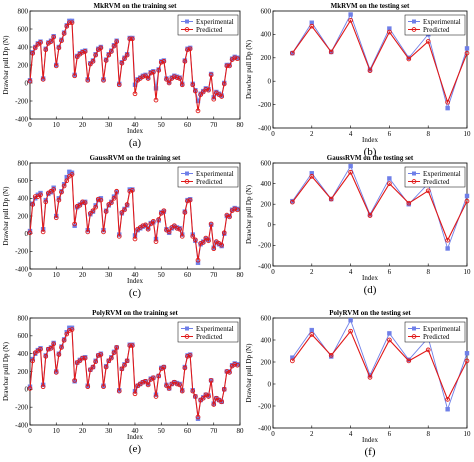 The width and height of the screenshot is (474, 462). I want to click on panel-label: (a), so click(135, 143).